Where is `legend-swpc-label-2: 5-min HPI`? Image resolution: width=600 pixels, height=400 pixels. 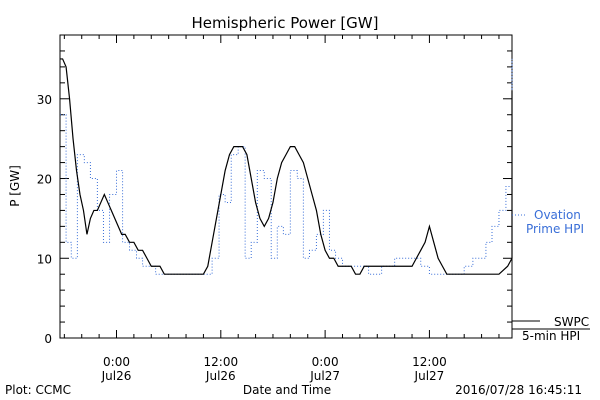
legend-swpc-label-2: 5-min HPI is located at coordinates (551, 336).